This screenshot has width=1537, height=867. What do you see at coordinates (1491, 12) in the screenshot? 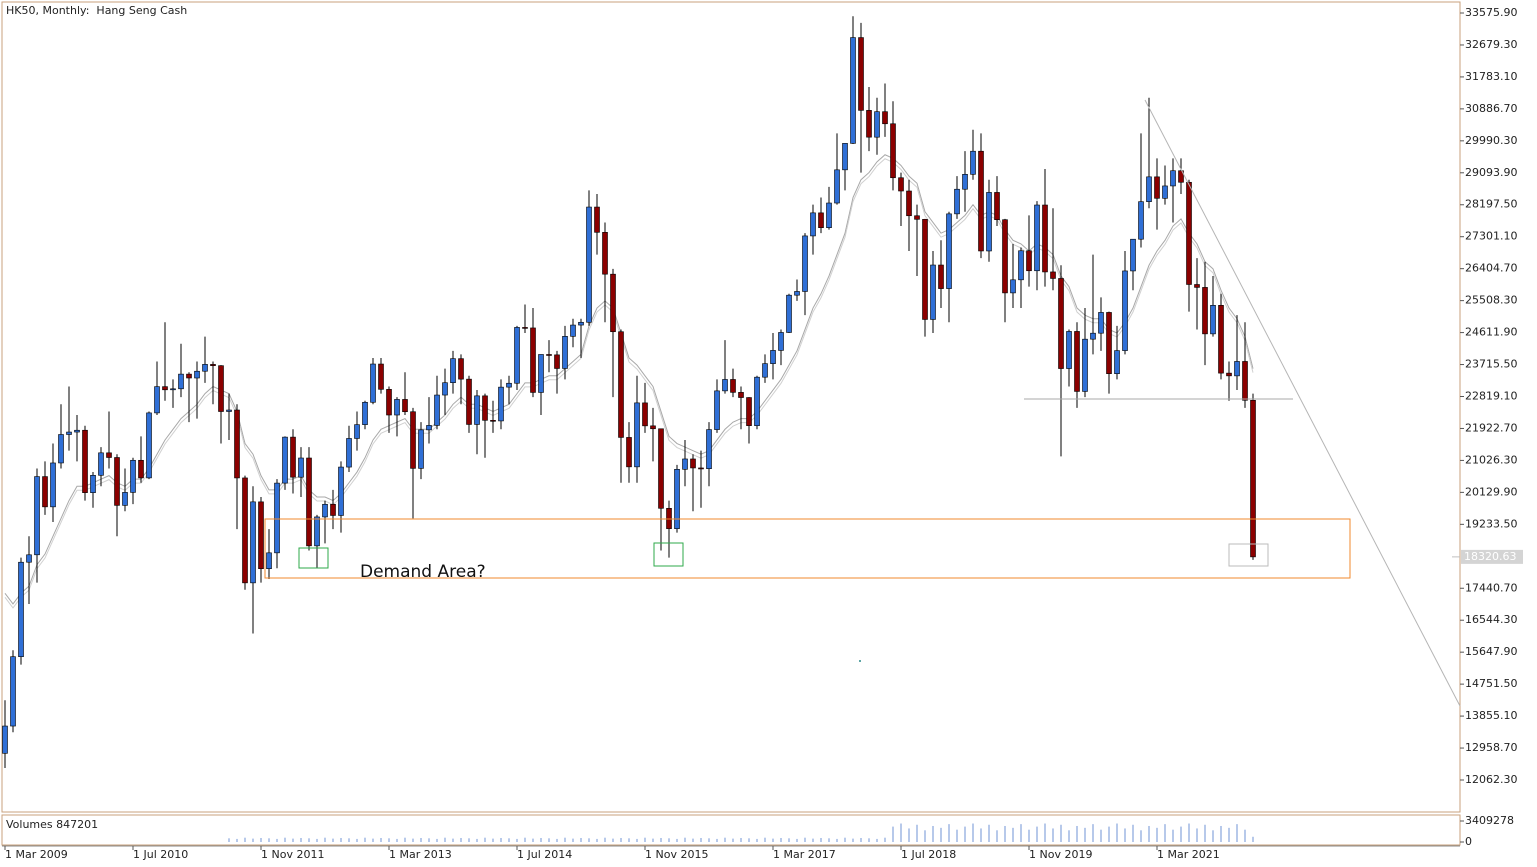
I see `y-tick-label: 33575.90` at bounding box center [1491, 12].